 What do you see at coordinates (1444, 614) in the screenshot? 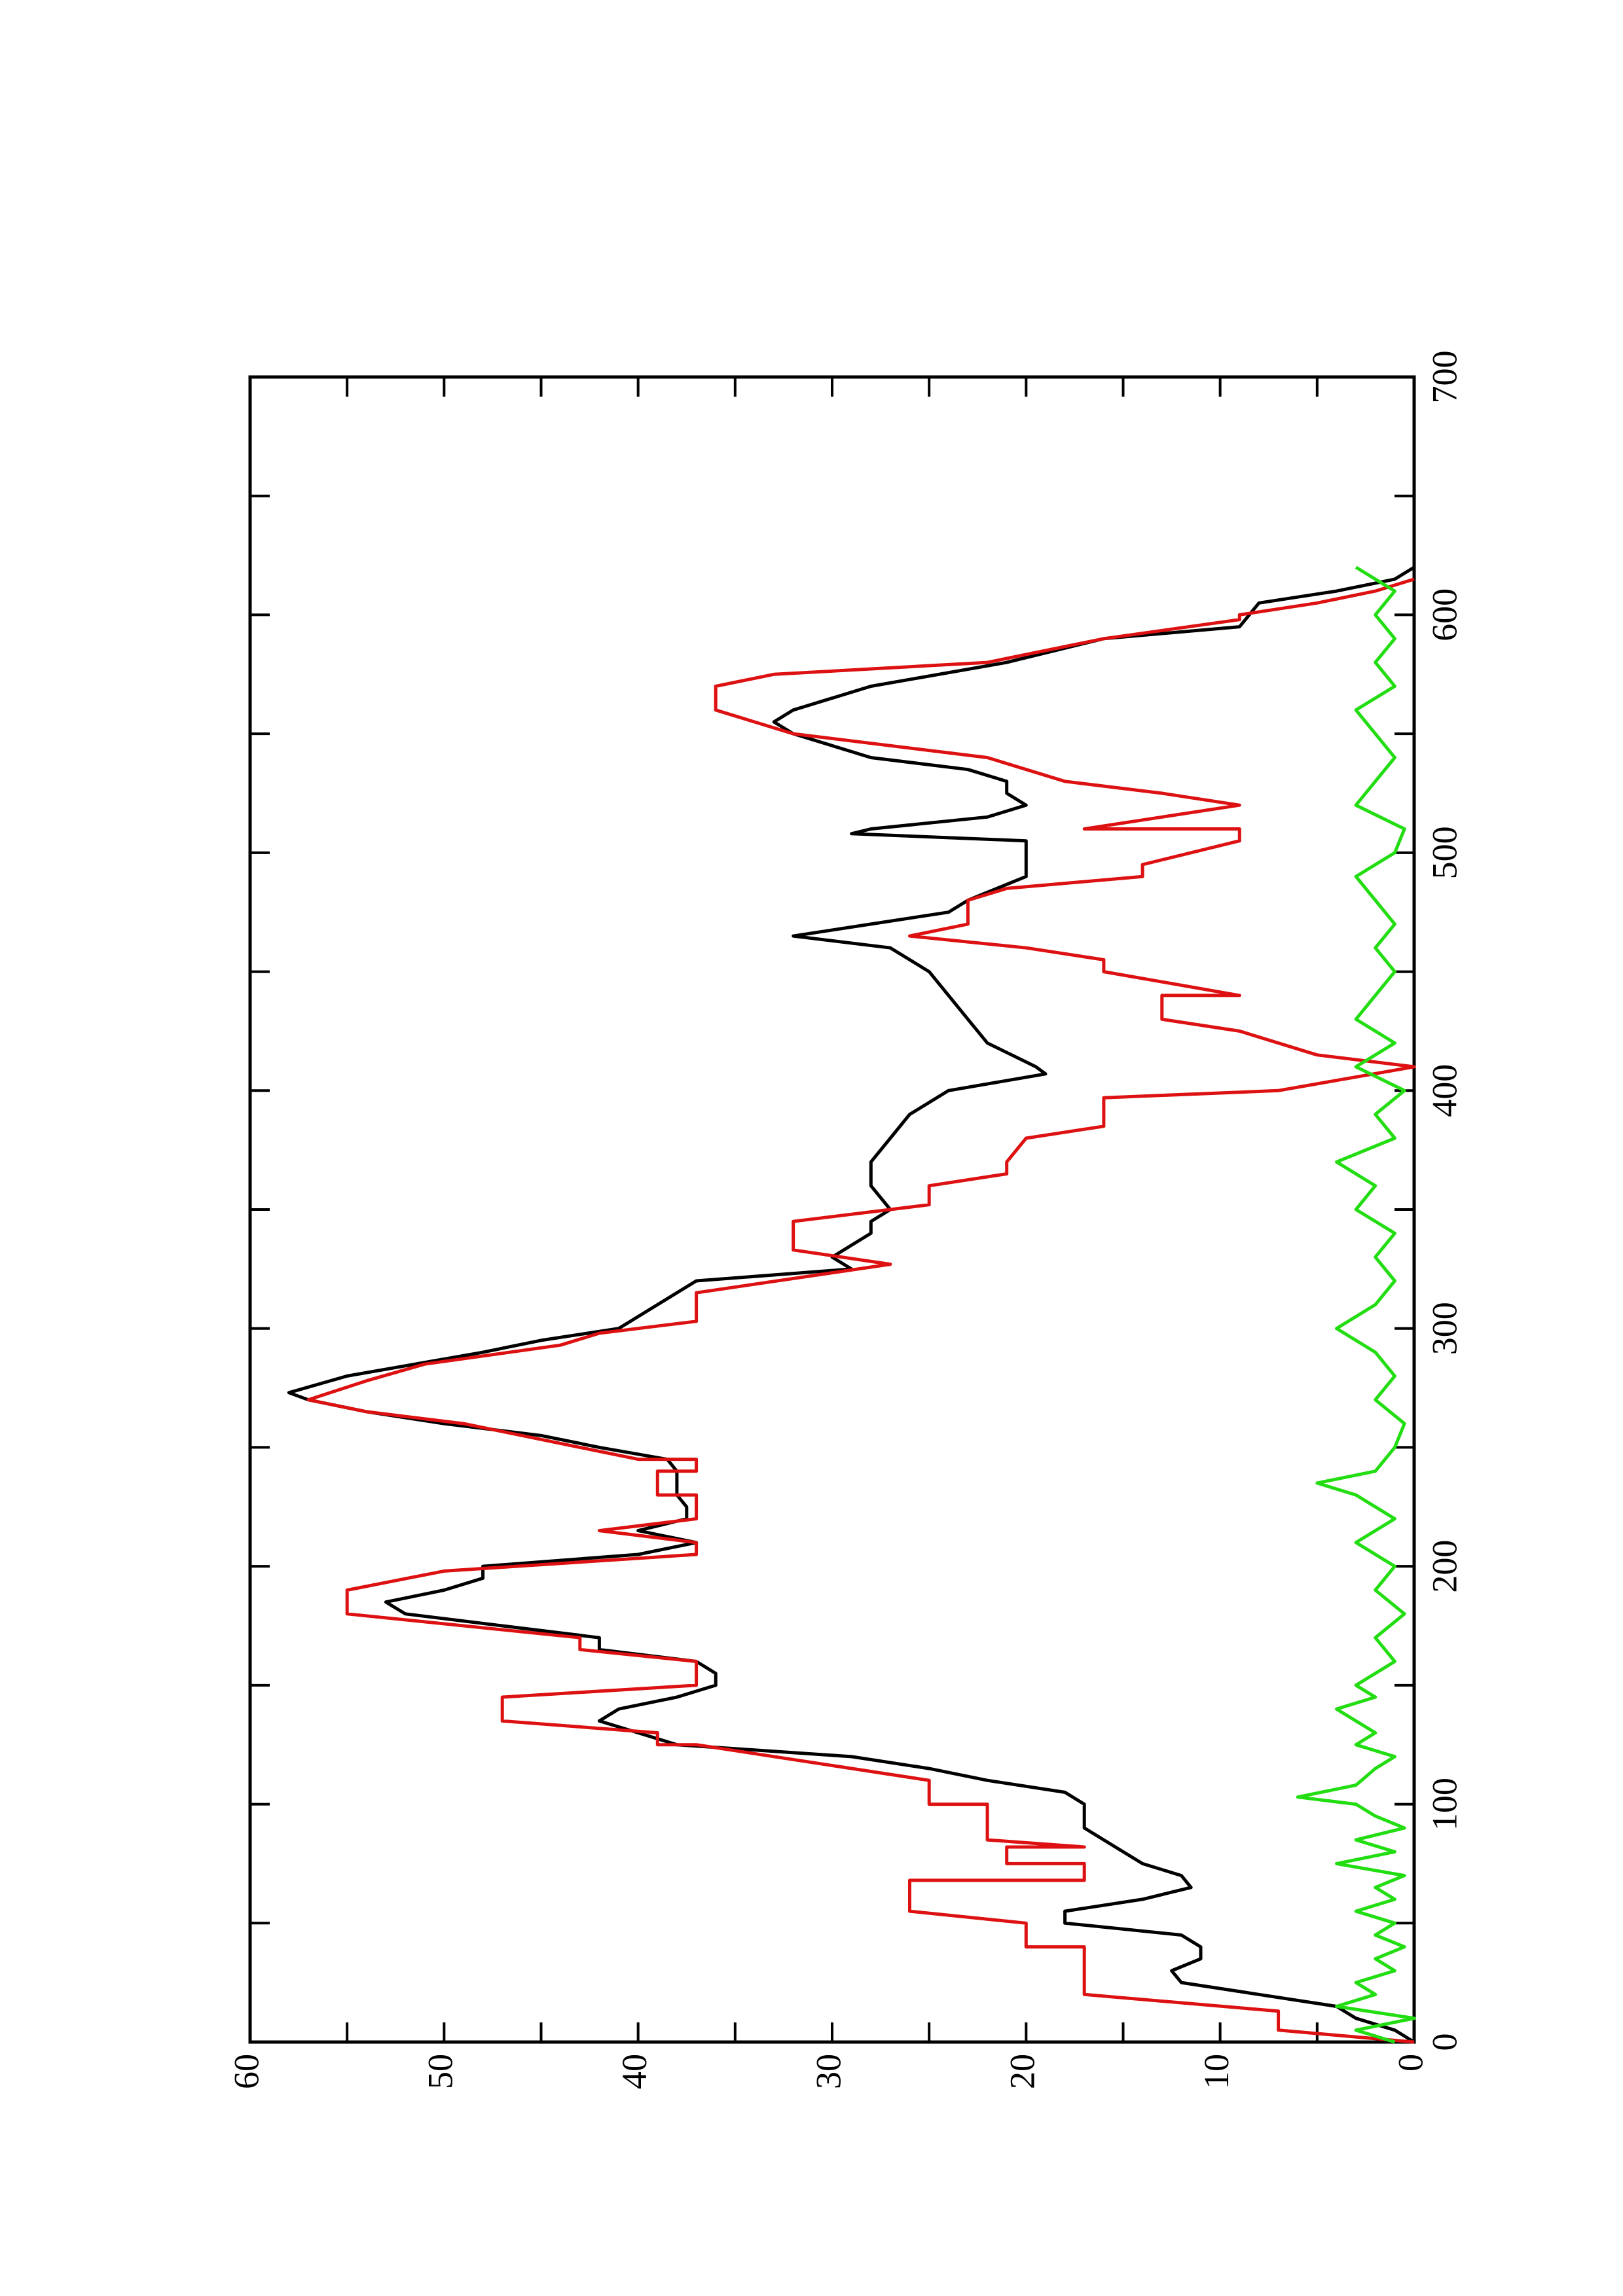
I see `x-tick-label: 600` at bounding box center [1444, 614].